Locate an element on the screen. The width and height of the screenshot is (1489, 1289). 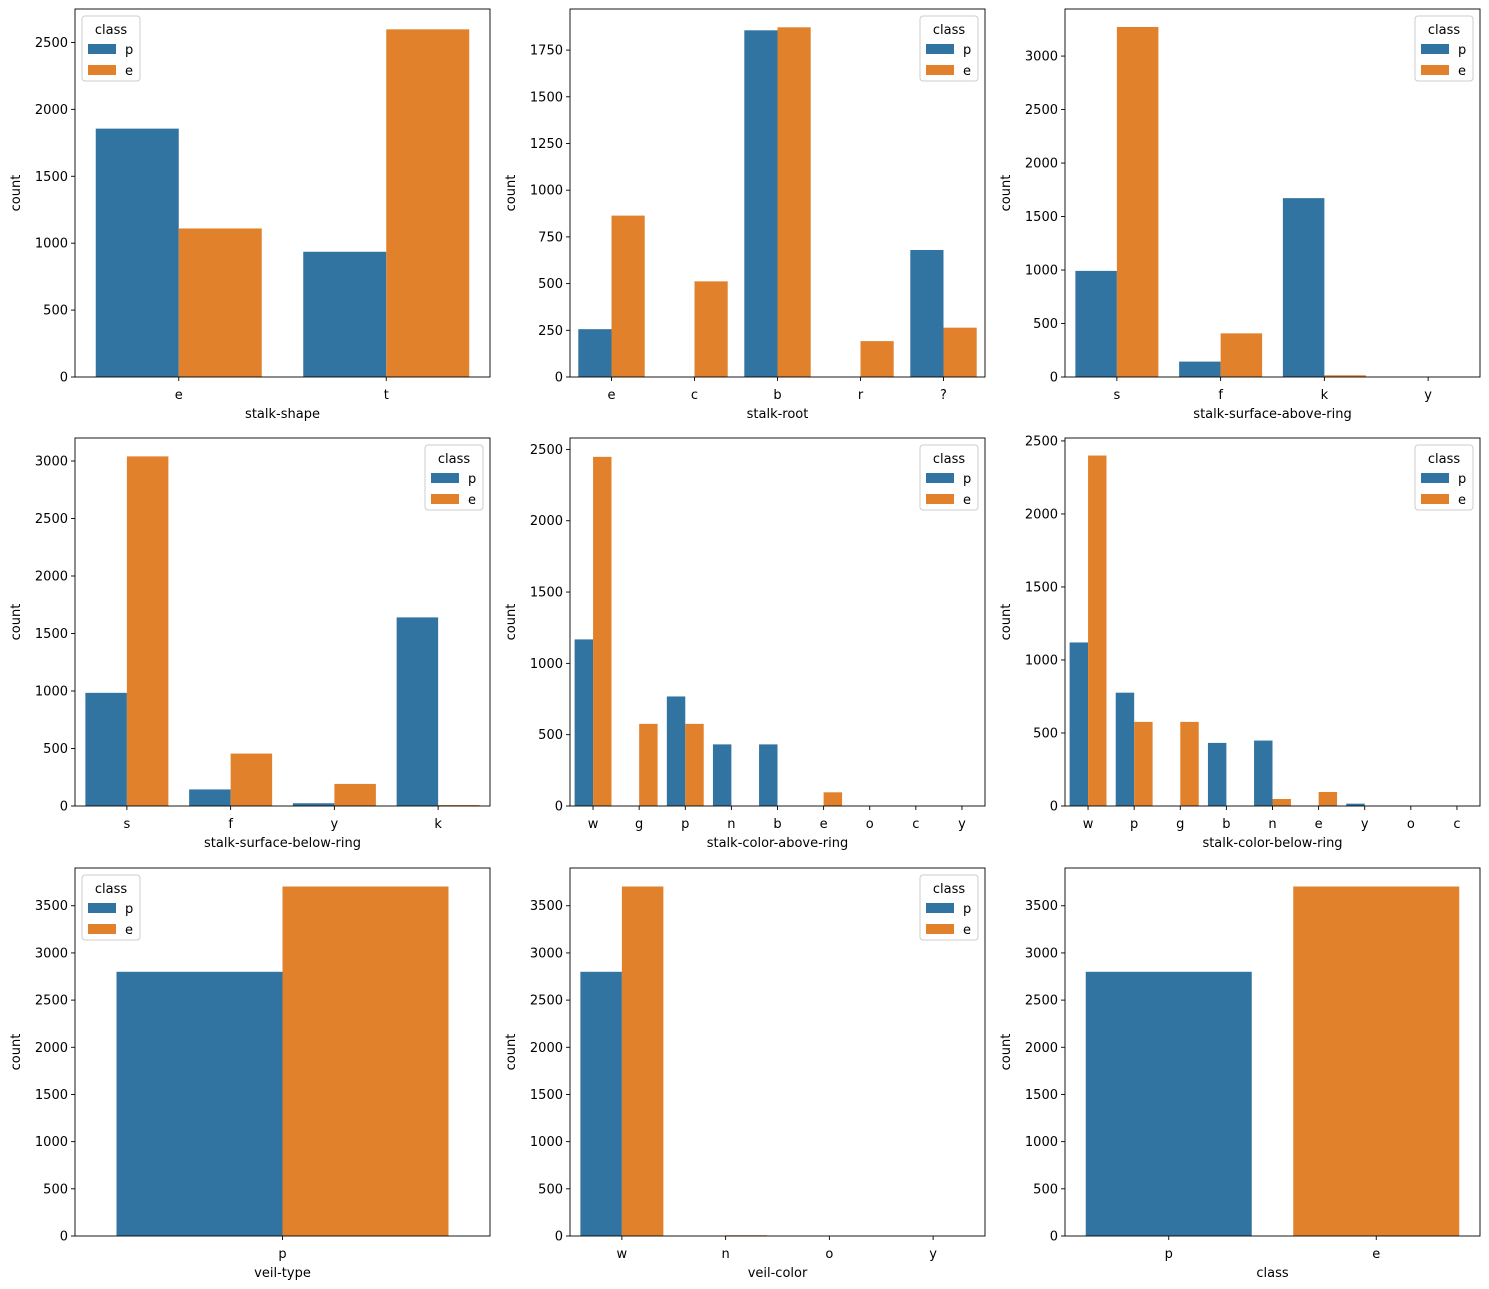
y-tick-label: 500 is located at coordinates (1045, 733).